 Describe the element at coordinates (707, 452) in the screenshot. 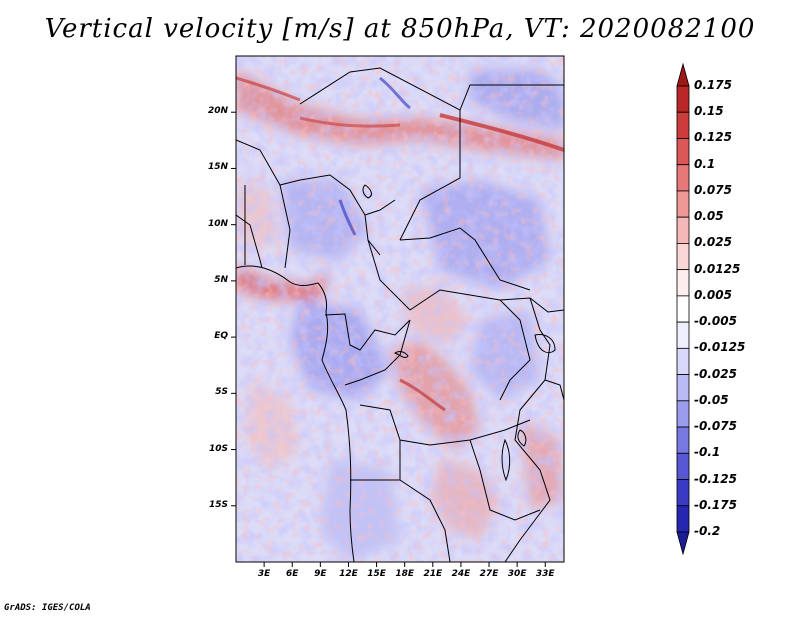

I see `colorbar-level-label: -0.1` at that location.